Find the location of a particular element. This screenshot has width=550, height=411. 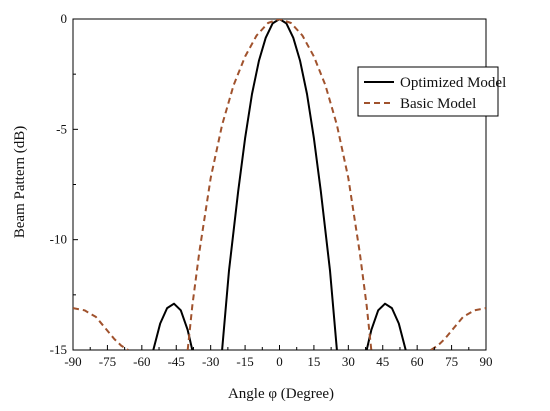

x-tick-label: -75 is located at coordinates (107, 361).